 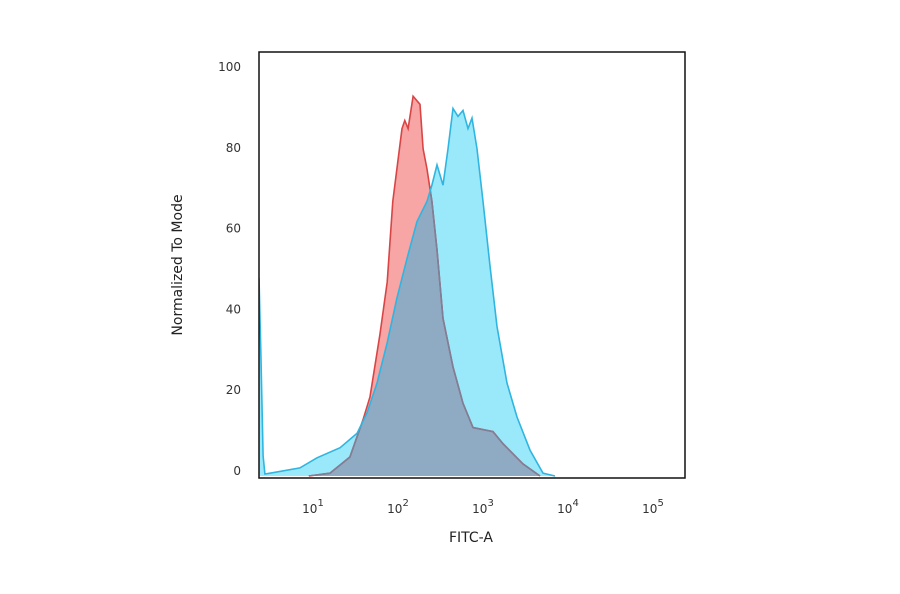 I want to click on y-tick-label: 100, so click(x=229, y=67).